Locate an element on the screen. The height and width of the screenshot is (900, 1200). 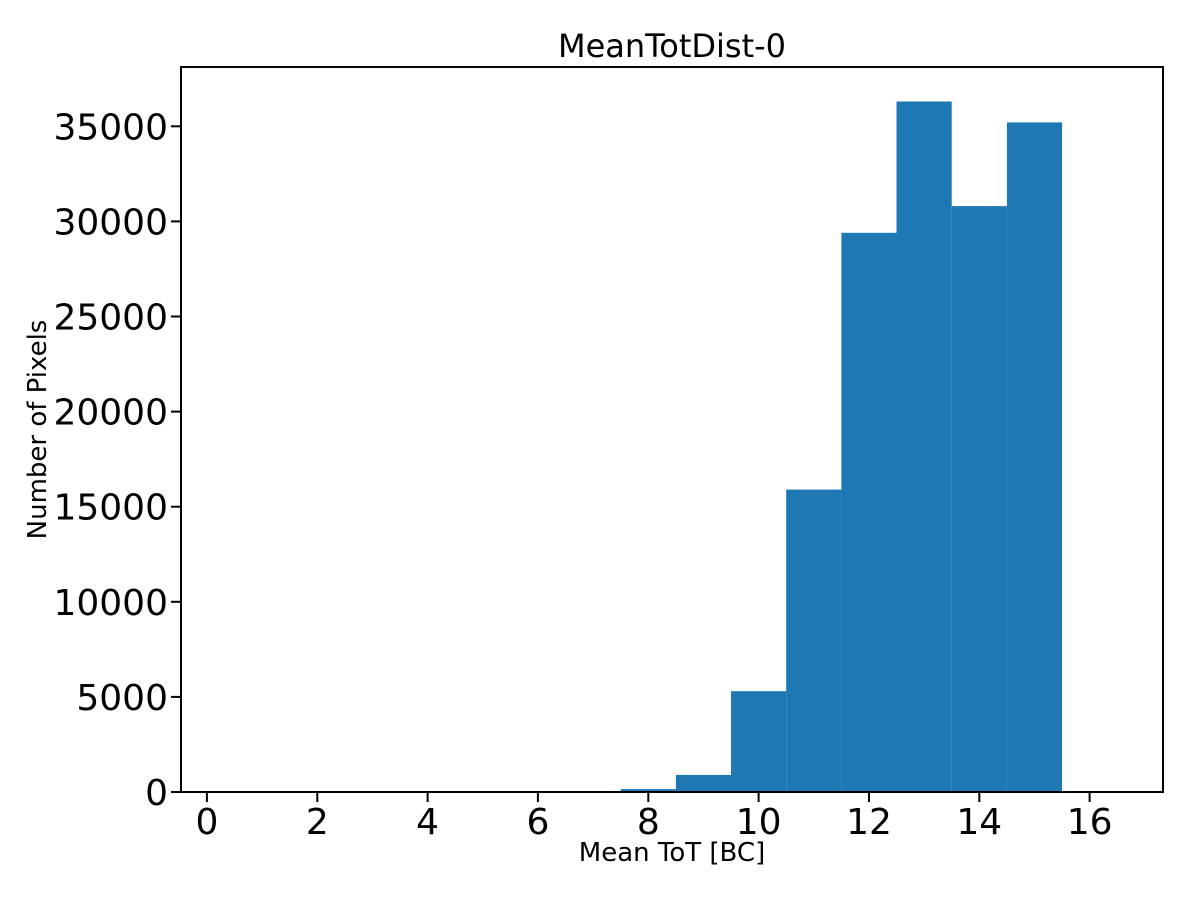
x-tick-label: 12 is located at coordinates (869, 822).